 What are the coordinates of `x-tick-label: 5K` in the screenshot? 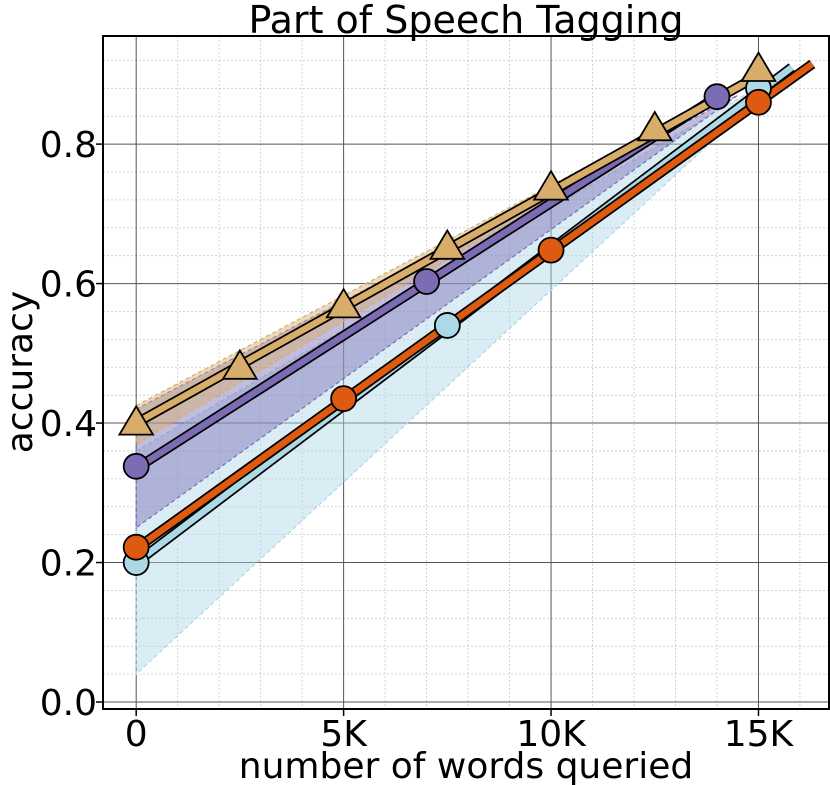 It's located at (344, 734).